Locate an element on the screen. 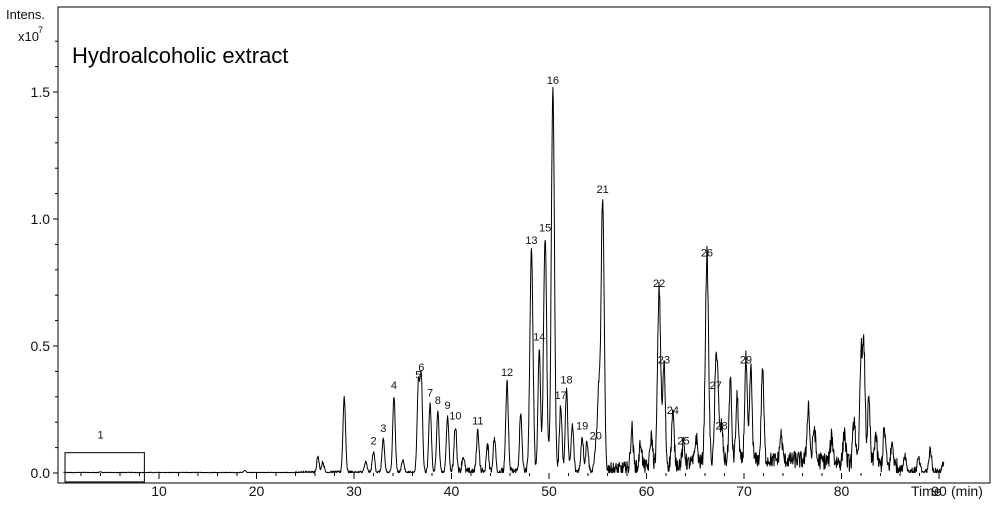  x-tick-label: 20 is located at coordinates (257, 491).